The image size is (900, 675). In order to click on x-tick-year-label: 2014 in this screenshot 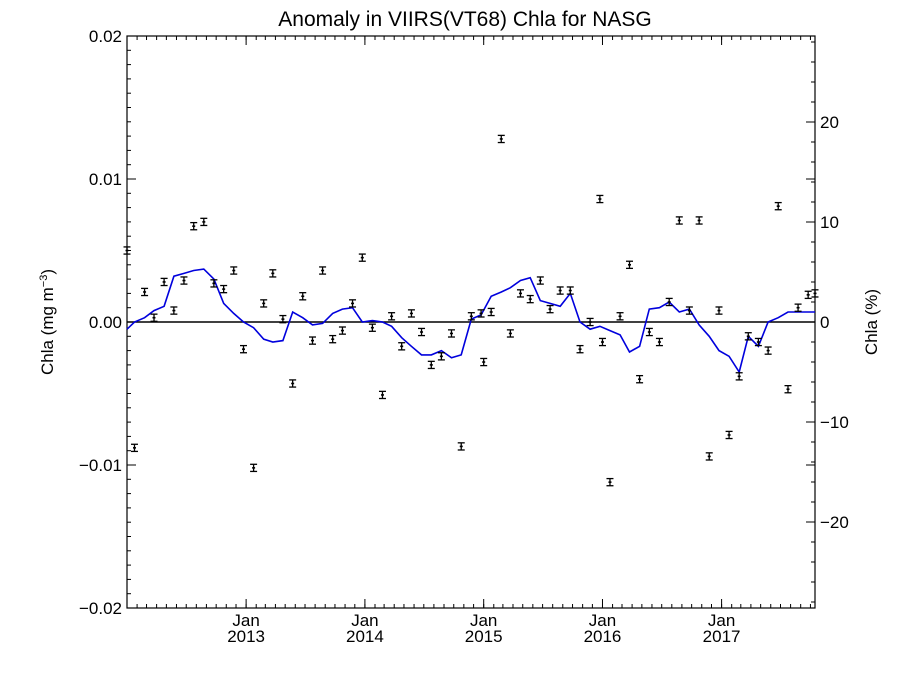, I will do `click(365, 636)`.